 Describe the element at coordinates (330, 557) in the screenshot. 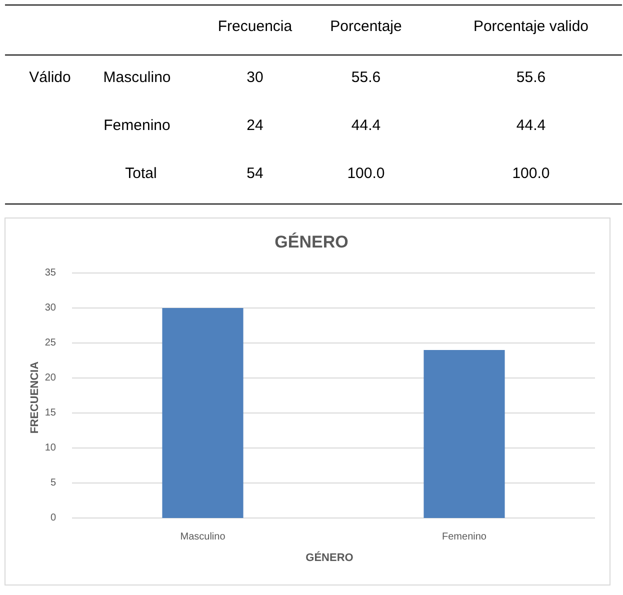

I see `x-axis-title: GÉNERO` at that location.